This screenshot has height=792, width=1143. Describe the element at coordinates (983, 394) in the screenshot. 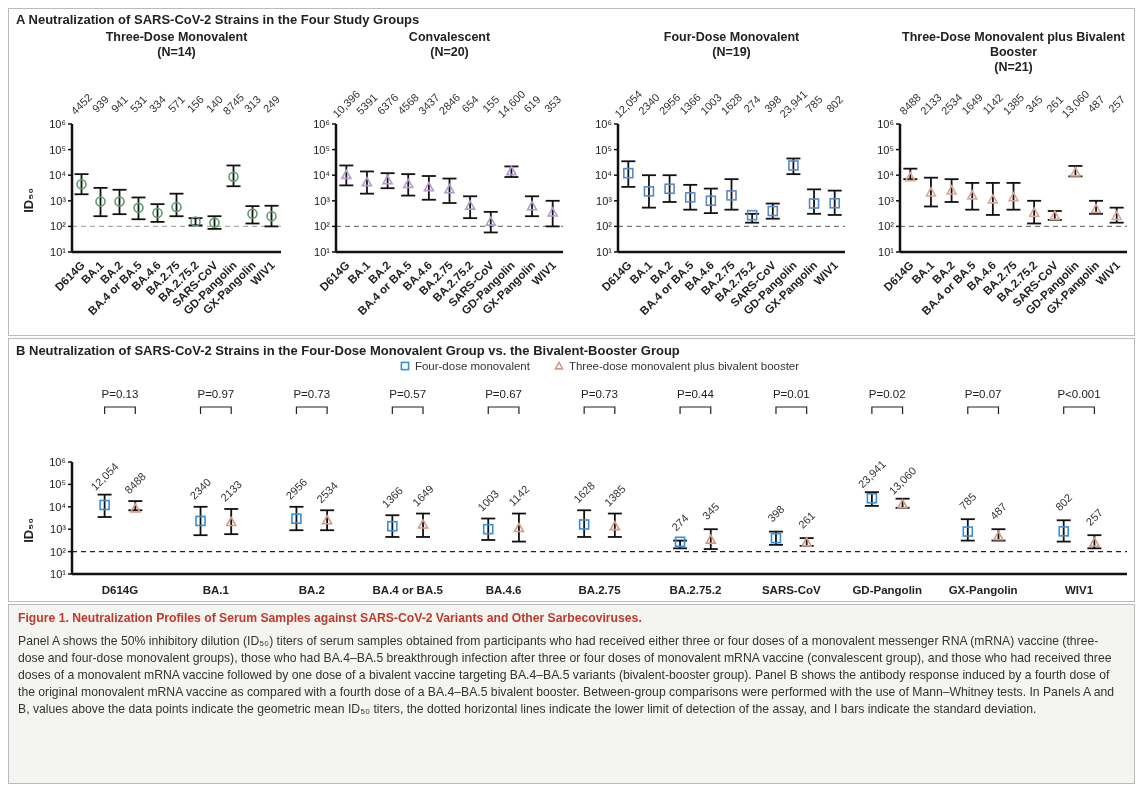

I see `text: P=0.07` at that location.